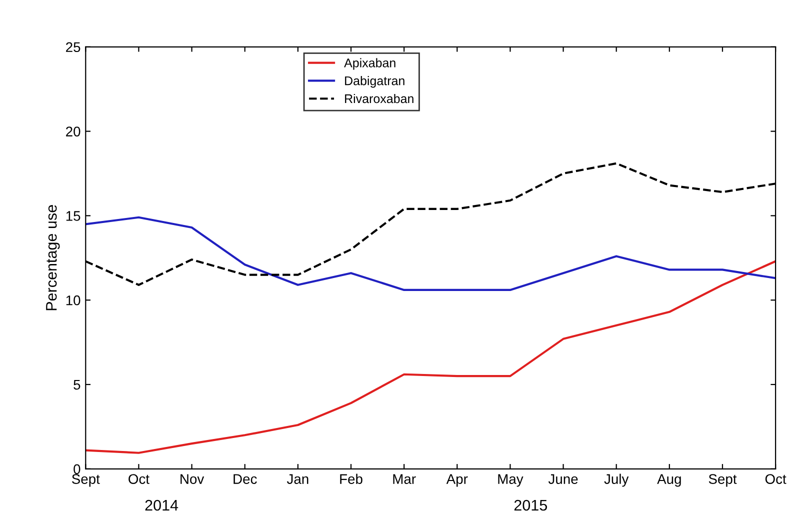 The image size is (793, 521). I want to click on x-tick-label: Dec, so click(245, 479).